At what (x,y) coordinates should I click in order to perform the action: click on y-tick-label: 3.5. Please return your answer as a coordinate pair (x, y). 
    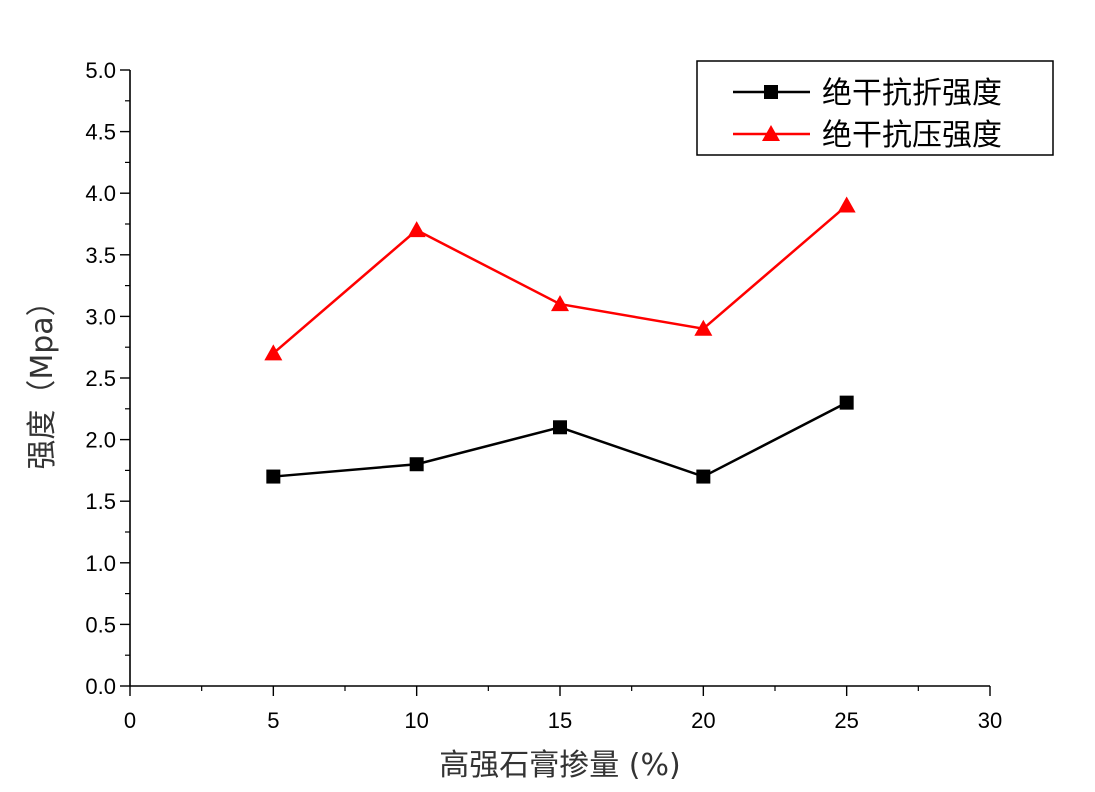
    Looking at the image, I should click on (100, 255).